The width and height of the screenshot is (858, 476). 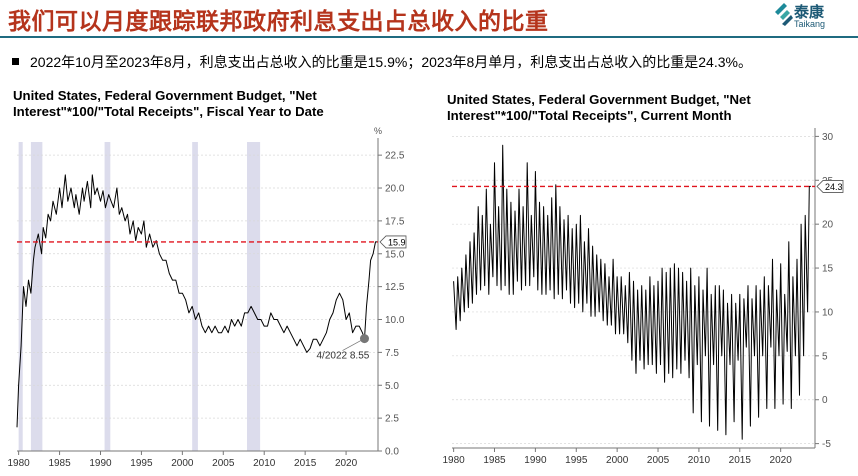 I want to click on header-divider, so click(x=429, y=37).